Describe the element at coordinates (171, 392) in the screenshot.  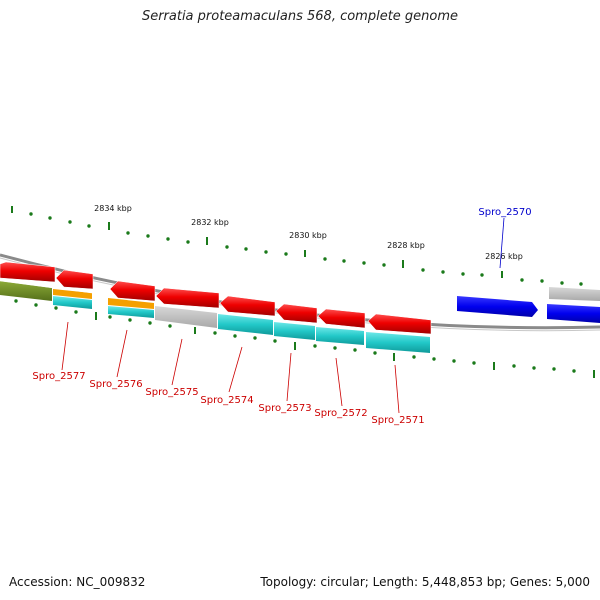
I see `gene-label-spro-2575: Spro_2575` at that location.